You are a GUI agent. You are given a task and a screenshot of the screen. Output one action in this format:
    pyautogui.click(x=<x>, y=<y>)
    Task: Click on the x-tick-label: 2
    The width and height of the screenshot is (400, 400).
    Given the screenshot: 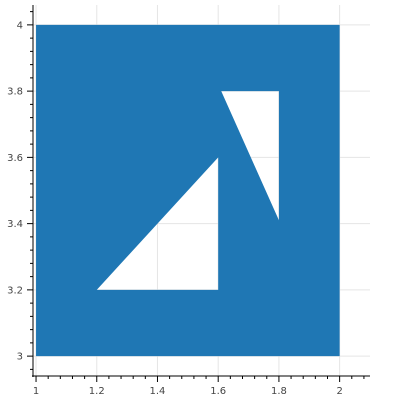 What is the action you would take?
    pyautogui.click(x=339, y=391)
    